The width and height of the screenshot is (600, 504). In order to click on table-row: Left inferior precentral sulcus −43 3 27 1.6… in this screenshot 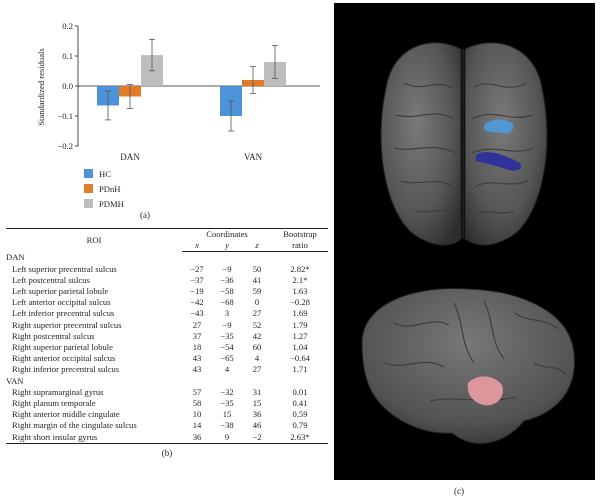, I will do `click(167, 313)`.